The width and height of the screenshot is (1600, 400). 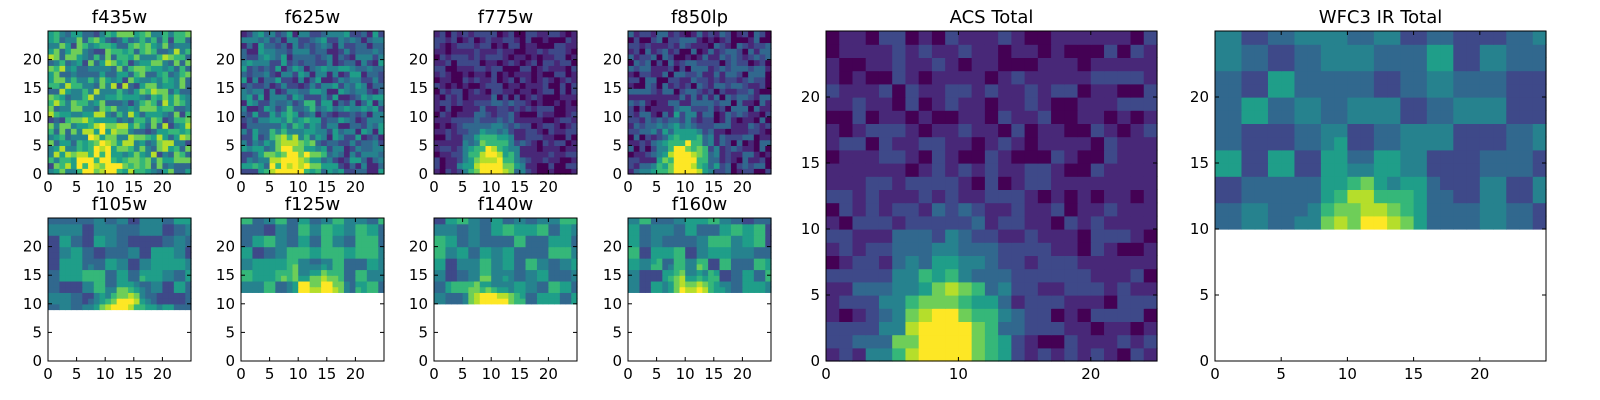 I want to click on axes-frame, so click(x=505, y=102).